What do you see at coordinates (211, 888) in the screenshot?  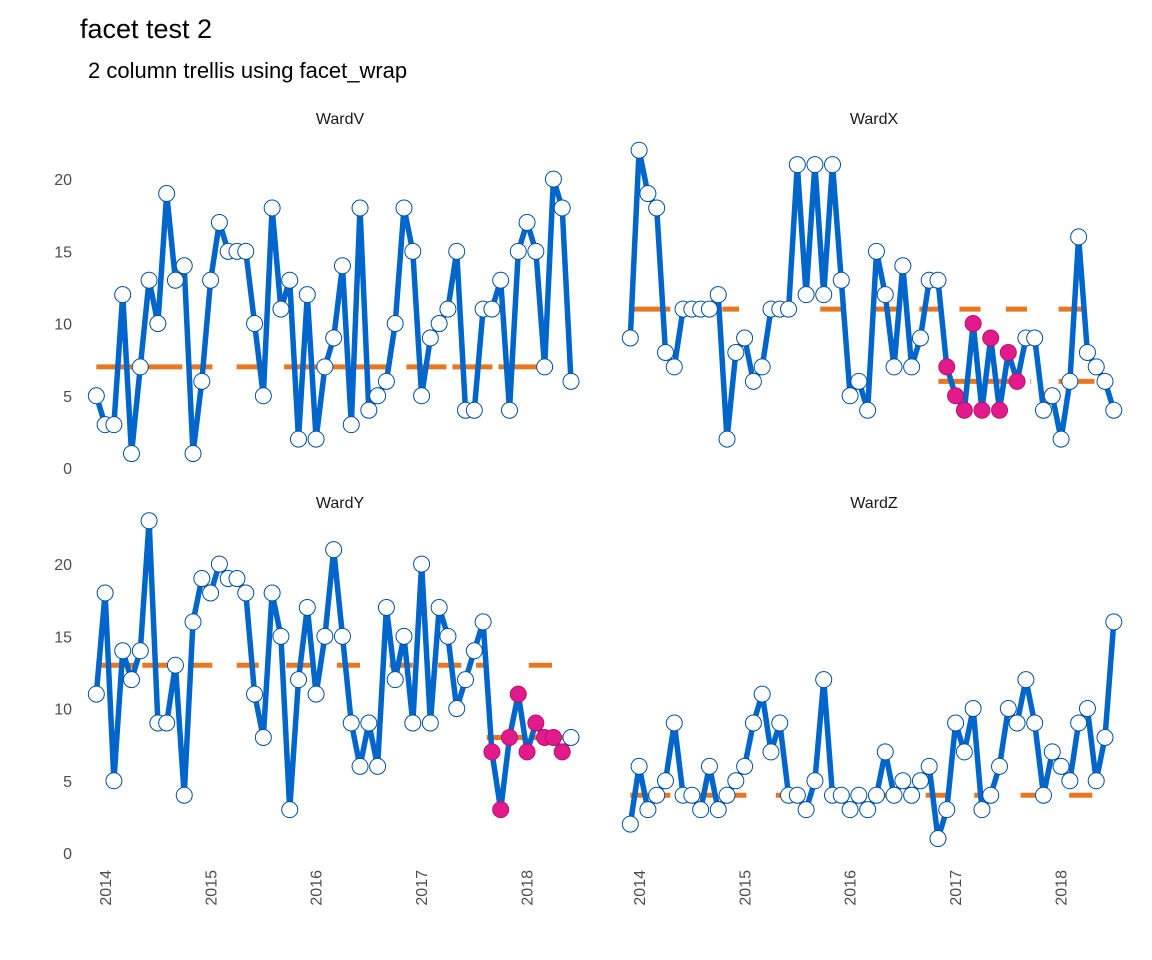 I see `x-tick-label: 2015` at bounding box center [211, 888].